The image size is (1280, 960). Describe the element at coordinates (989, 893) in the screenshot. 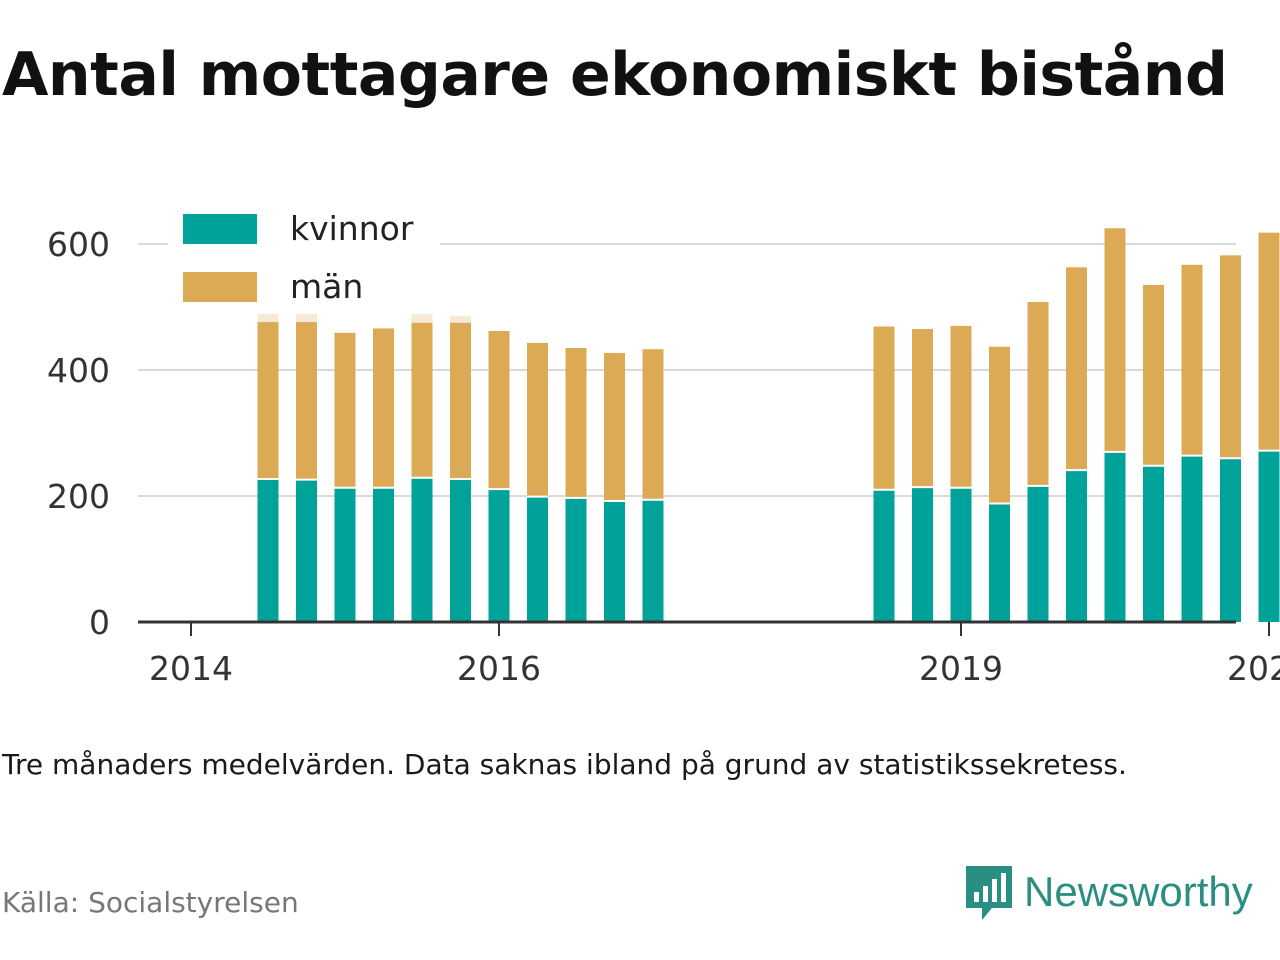

I see `newsworthy-logo-icon` at that location.